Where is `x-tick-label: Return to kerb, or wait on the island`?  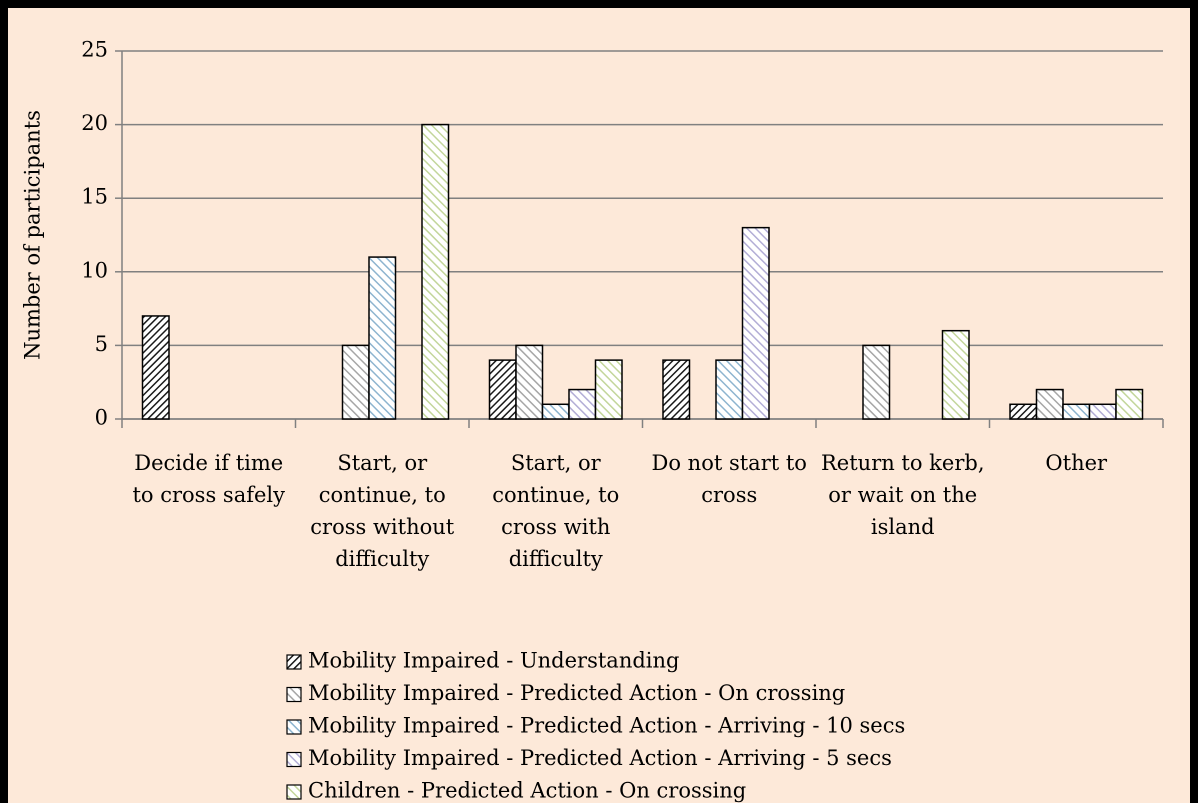
x-tick-label: Return to kerb, or wait on the island is located at coordinates (902, 495).